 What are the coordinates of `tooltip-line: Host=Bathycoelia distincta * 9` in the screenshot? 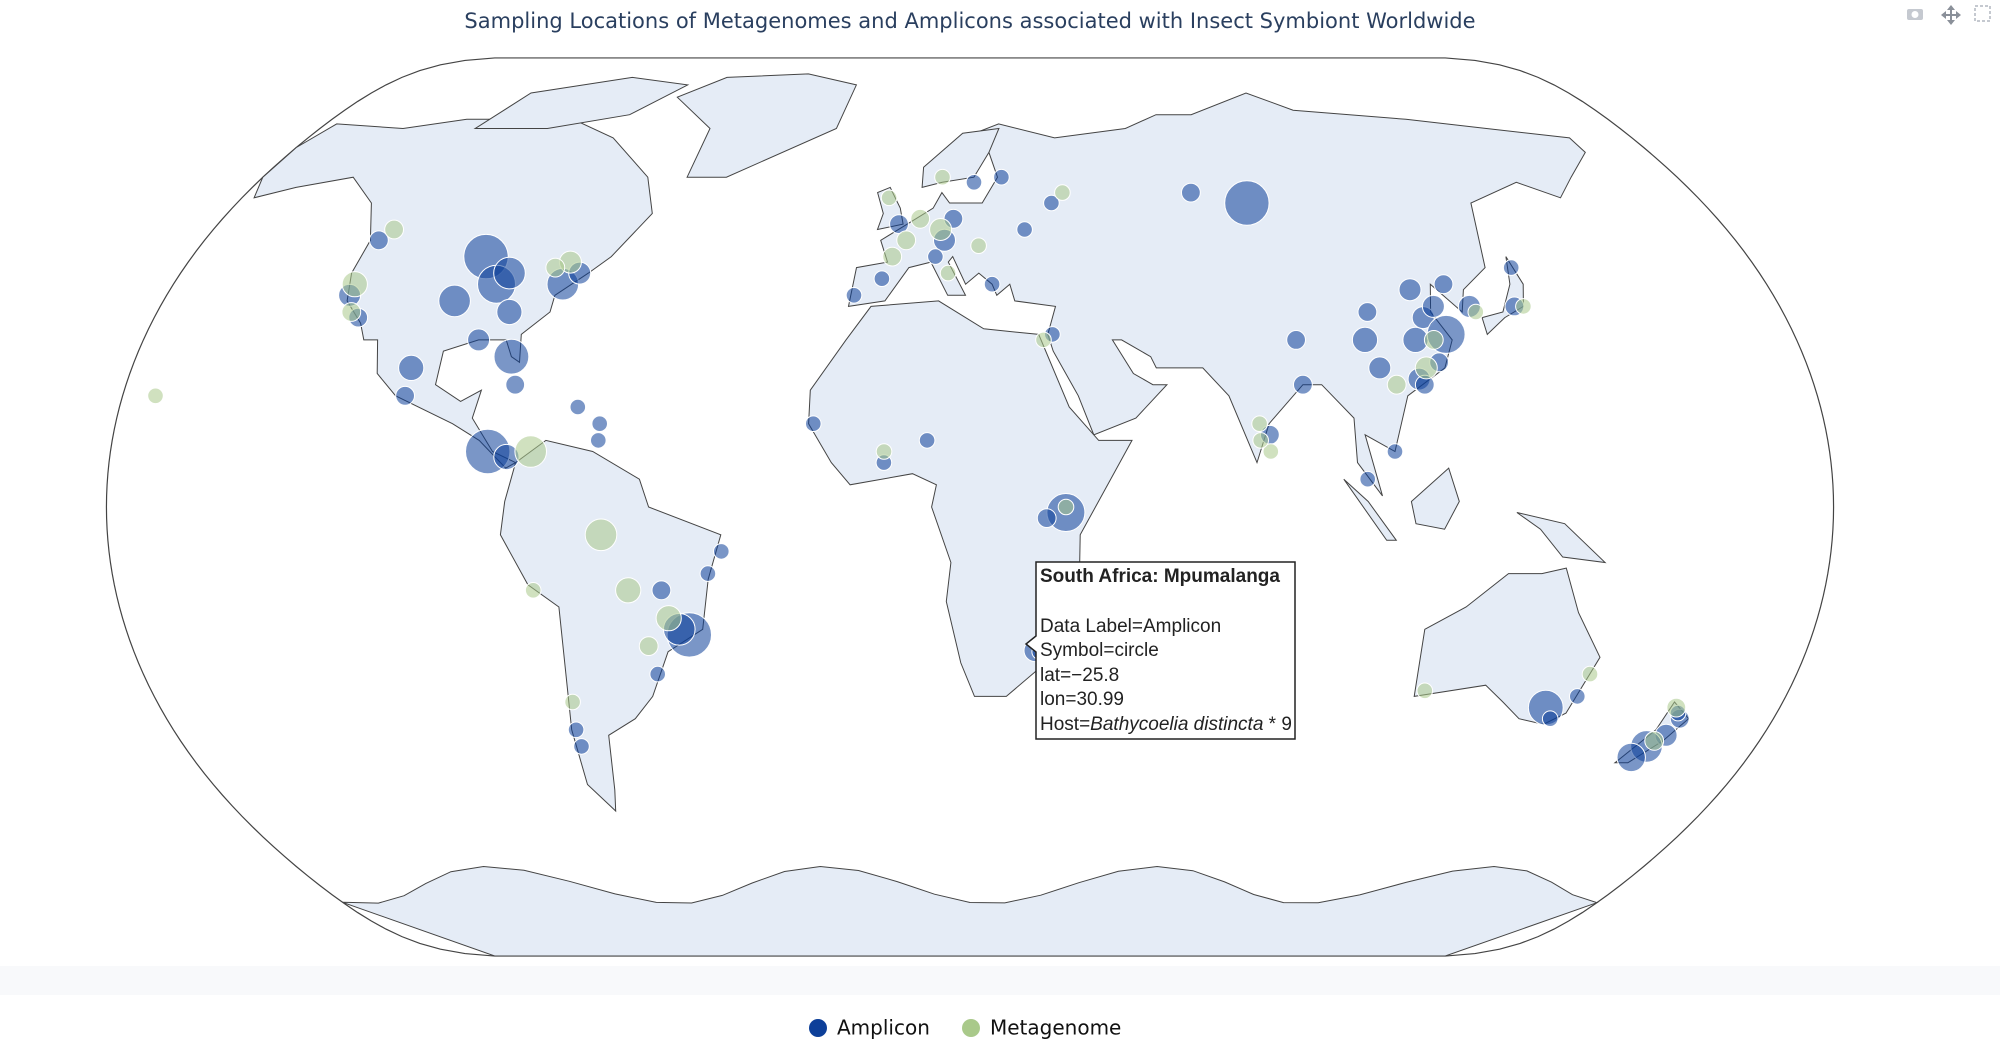 It's located at (1166, 724).